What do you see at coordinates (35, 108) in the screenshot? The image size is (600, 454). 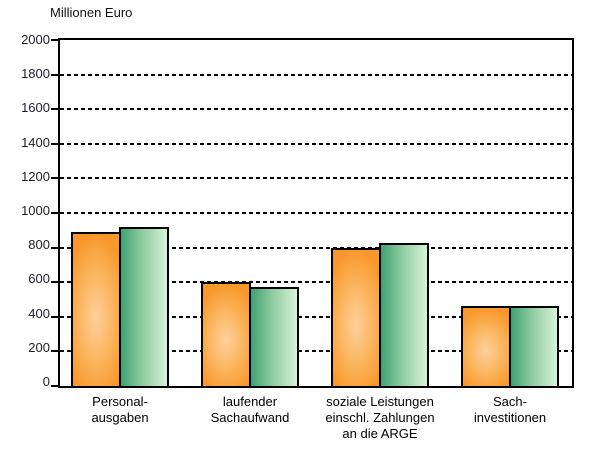 I see `y-axis-tick-label: 1600` at bounding box center [35, 108].